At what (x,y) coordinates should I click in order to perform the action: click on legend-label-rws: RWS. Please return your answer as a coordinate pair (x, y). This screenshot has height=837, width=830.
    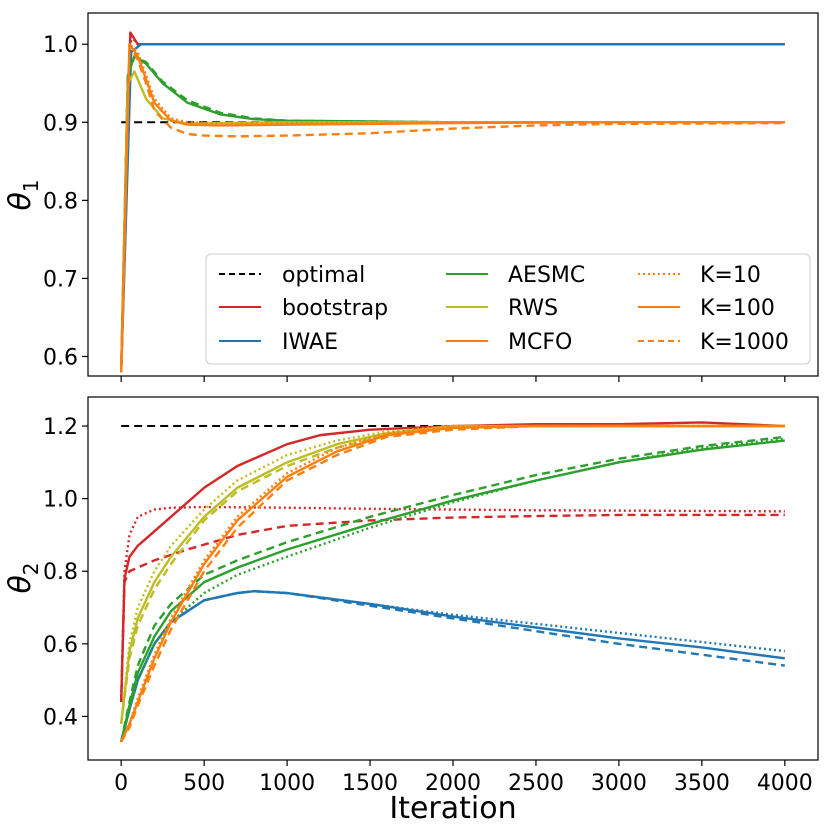
    Looking at the image, I should click on (533, 308).